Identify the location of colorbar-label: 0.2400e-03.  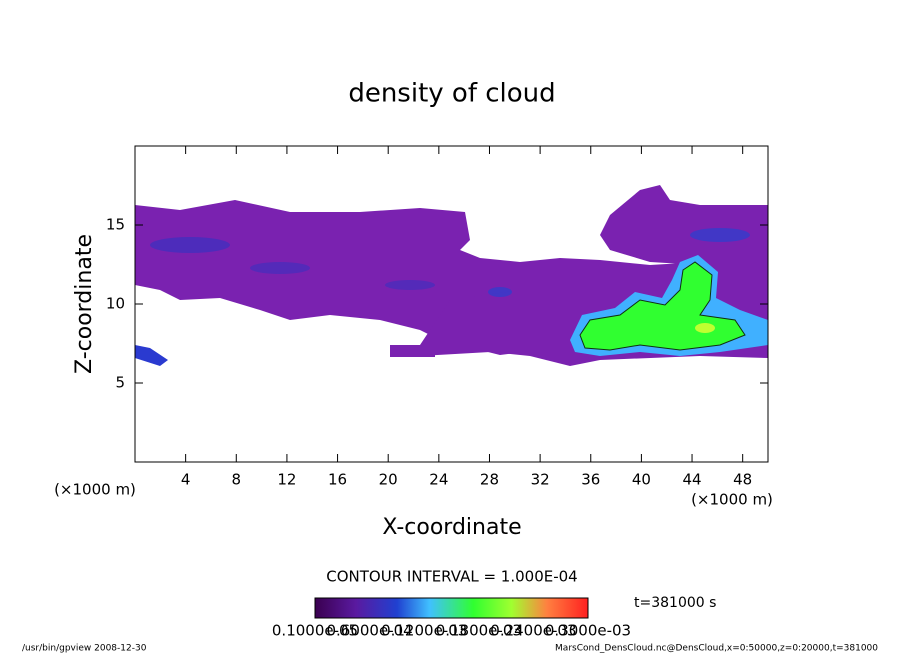
(533, 631).